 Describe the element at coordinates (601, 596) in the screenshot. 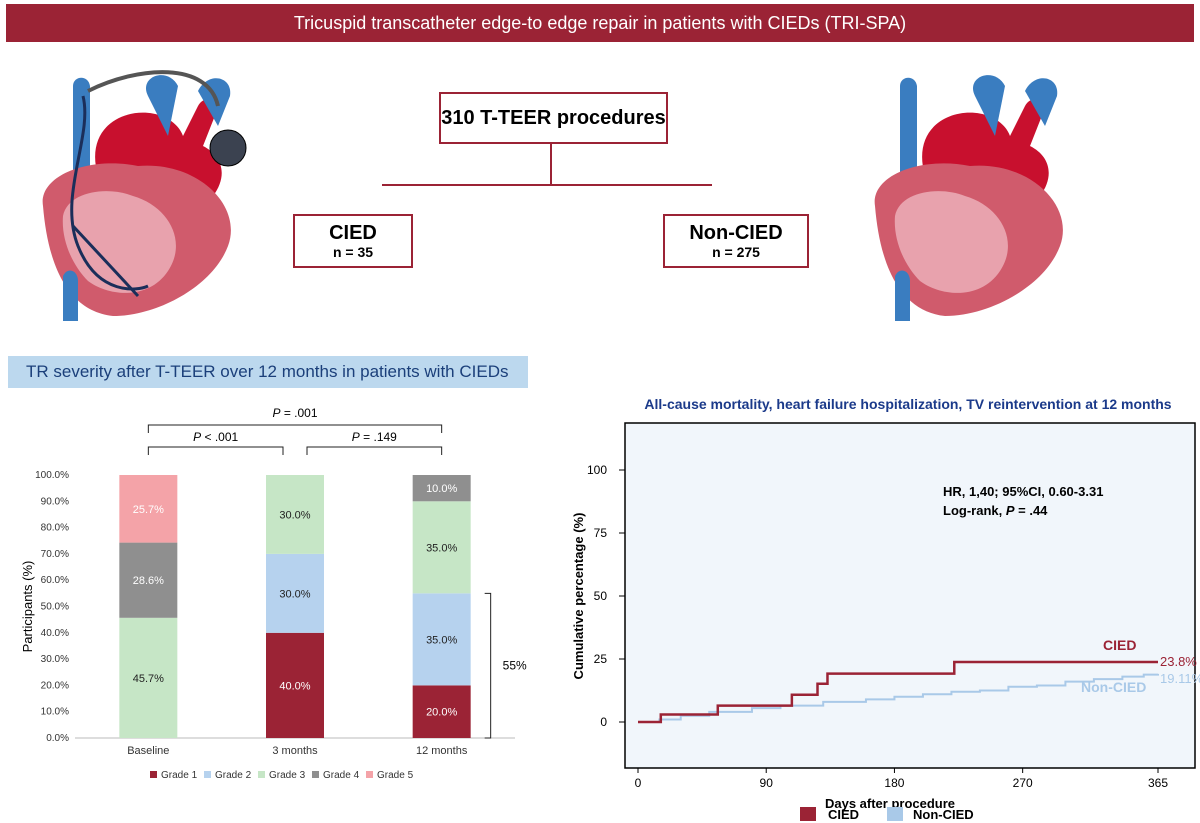

I see `km-y-tick-label: 50` at that location.